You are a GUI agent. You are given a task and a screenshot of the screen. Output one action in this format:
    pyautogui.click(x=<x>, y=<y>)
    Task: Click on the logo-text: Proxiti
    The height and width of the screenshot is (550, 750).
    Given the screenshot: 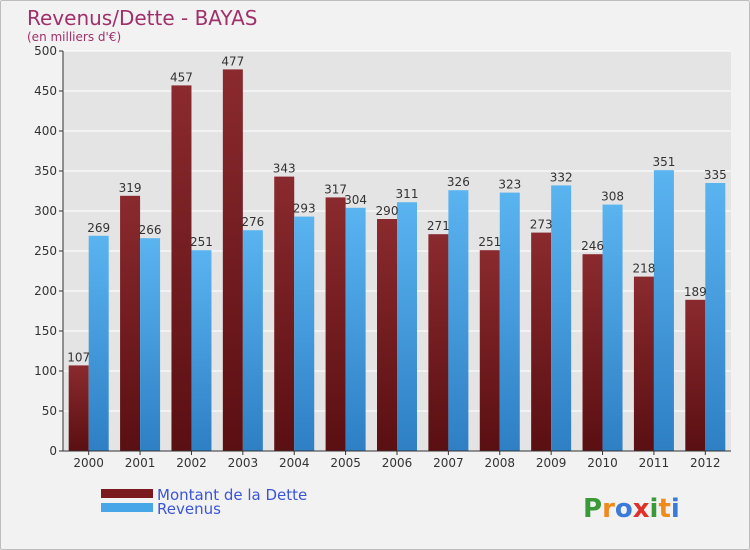 What is the action you would take?
    pyautogui.click(x=631, y=509)
    